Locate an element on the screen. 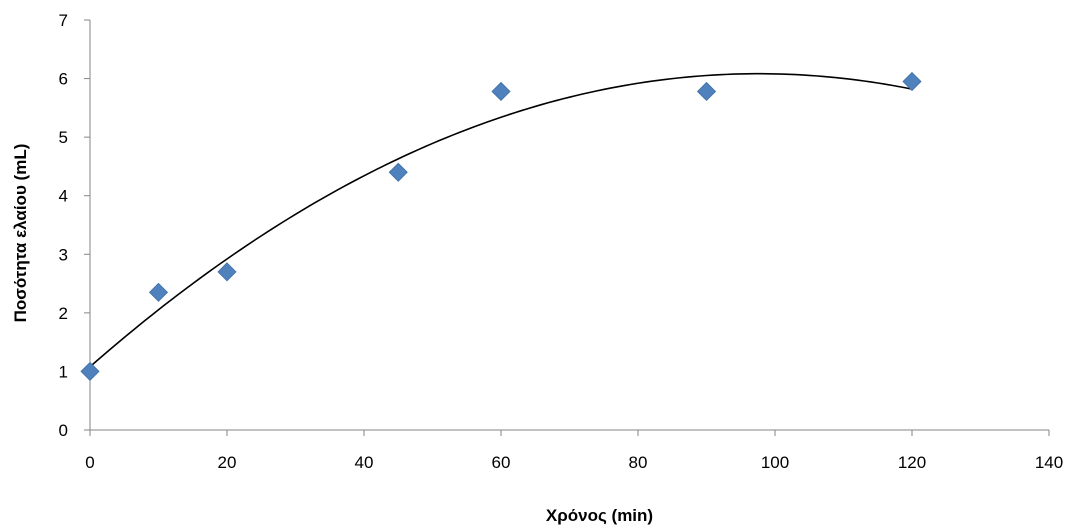 This screenshot has width=1078, height=530. y-tick-label: 7 is located at coordinates (63, 20).